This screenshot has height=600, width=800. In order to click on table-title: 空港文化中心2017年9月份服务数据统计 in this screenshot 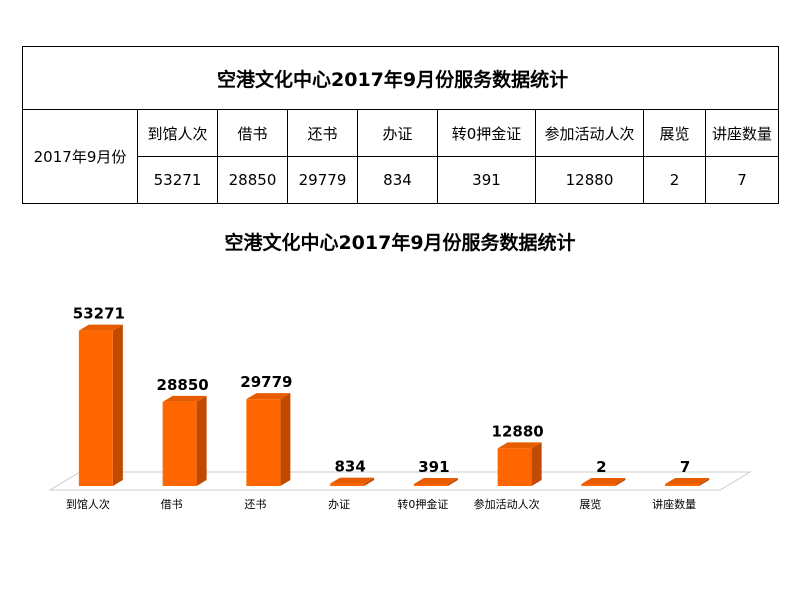, I will do `click(393, 79)`.